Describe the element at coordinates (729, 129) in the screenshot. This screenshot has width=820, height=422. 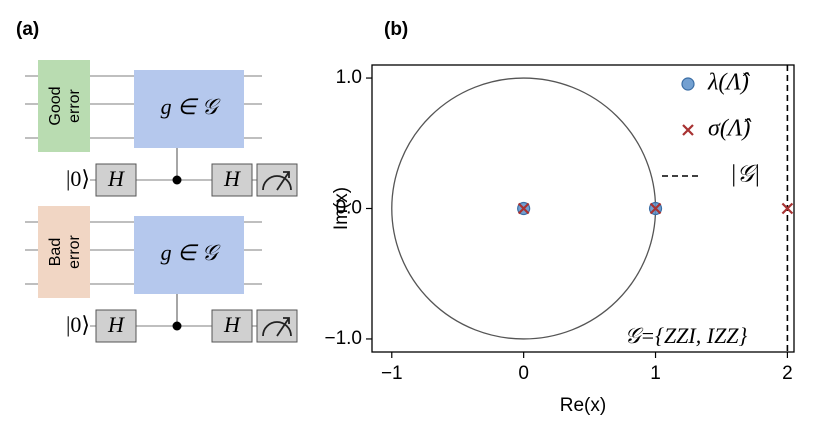
I see `legend-label: σ(Λ̂)` at that location.